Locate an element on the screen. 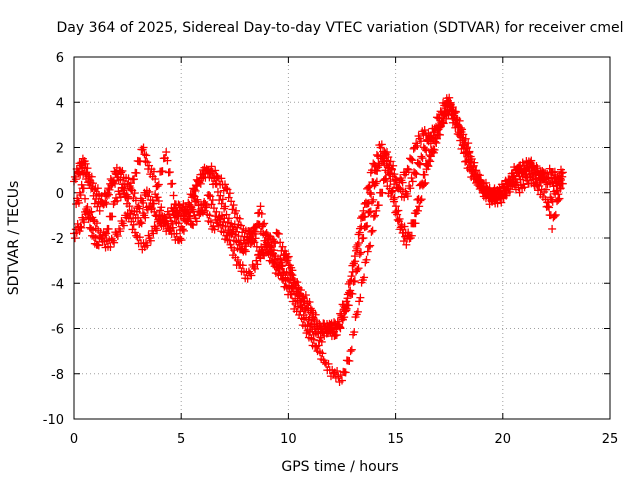 The width and height of the screenshot is (640, 480). y-tick-label-5: 0 is located at coordinates (60, 194).